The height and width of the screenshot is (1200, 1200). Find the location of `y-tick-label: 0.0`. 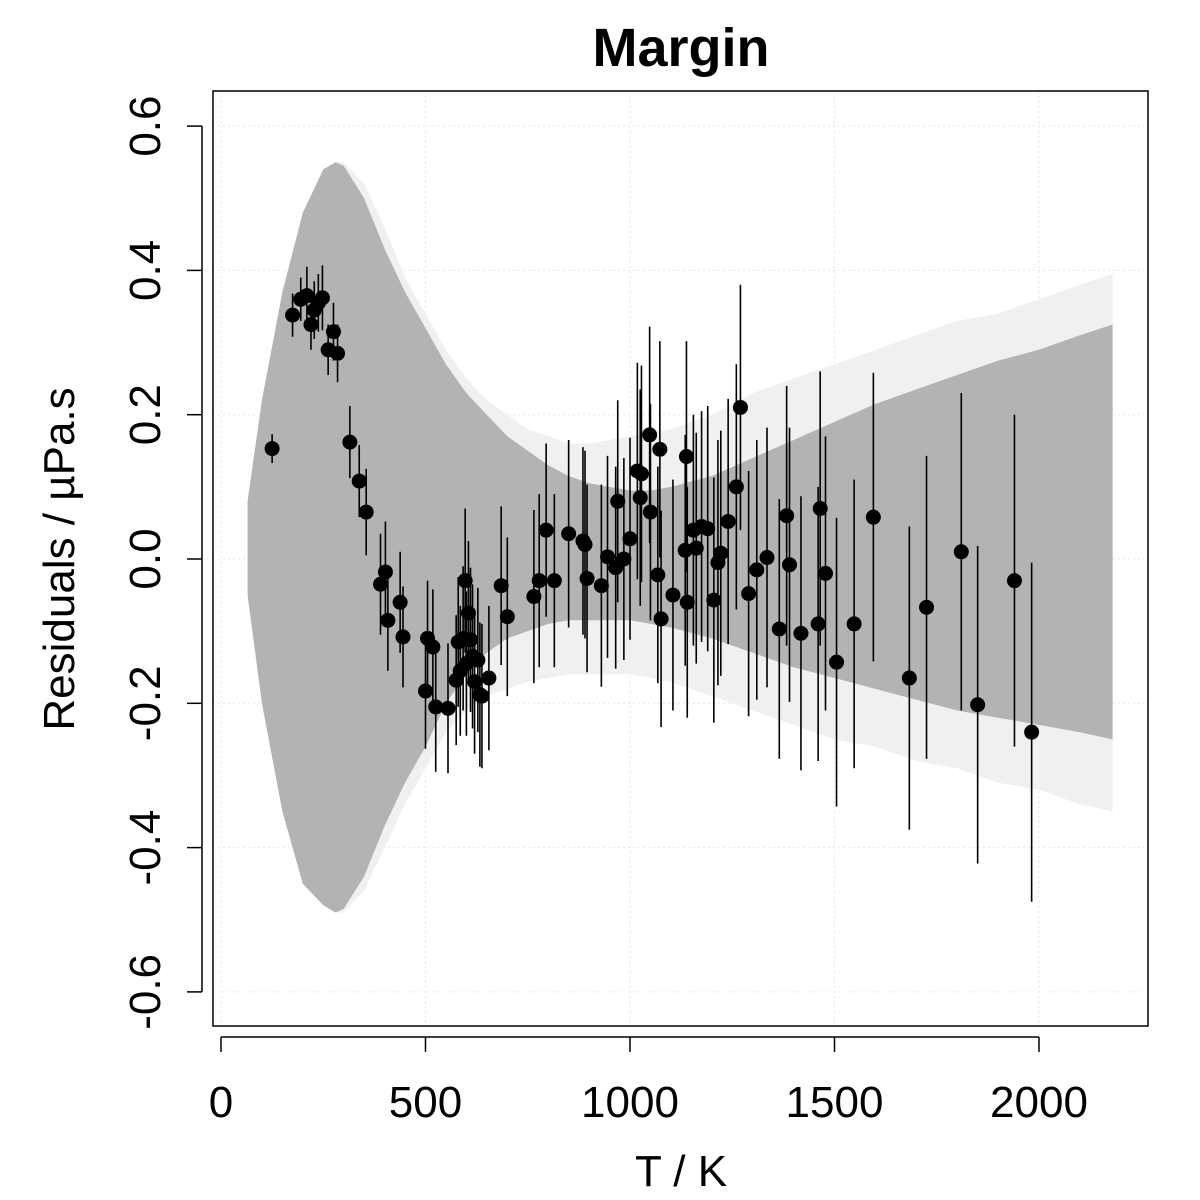

y-tick-label: 0.0 is located at coordinates (145, 558).